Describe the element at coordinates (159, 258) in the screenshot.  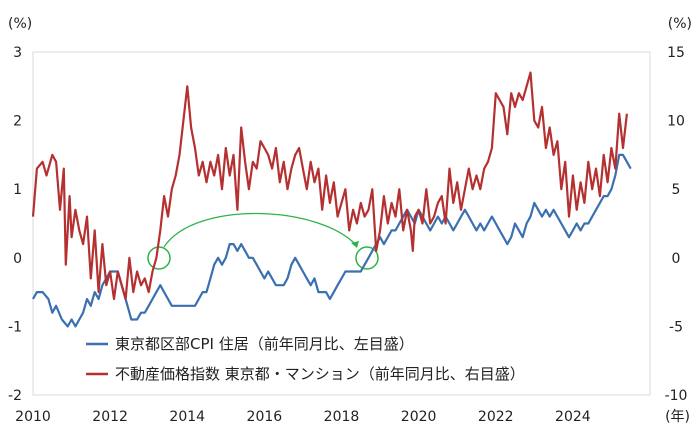
I see `marker-circle-2013` at that location.